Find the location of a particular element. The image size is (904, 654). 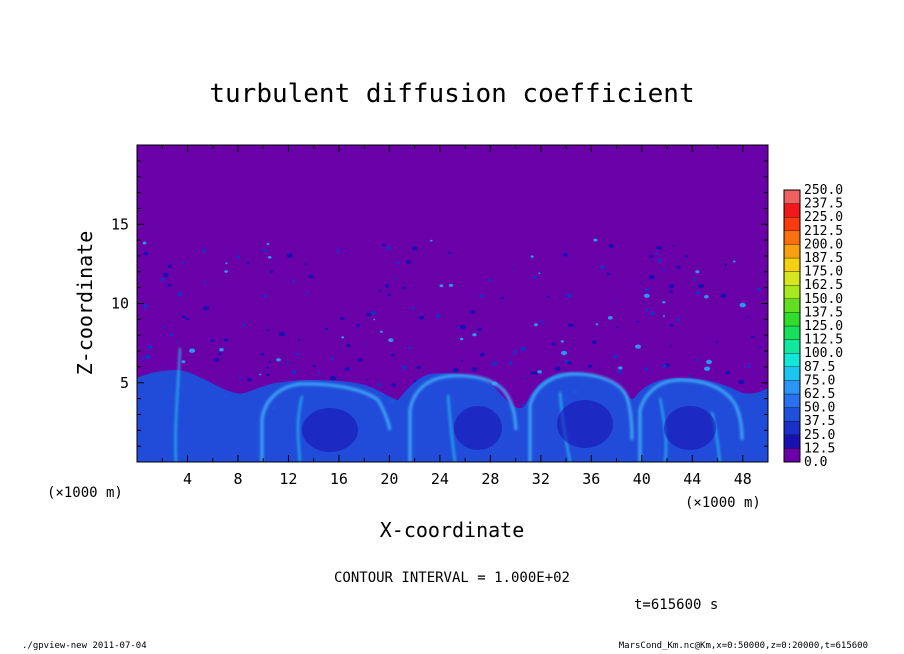

colorbar-level-label: 162.5 is located at coordinates (823, 285).